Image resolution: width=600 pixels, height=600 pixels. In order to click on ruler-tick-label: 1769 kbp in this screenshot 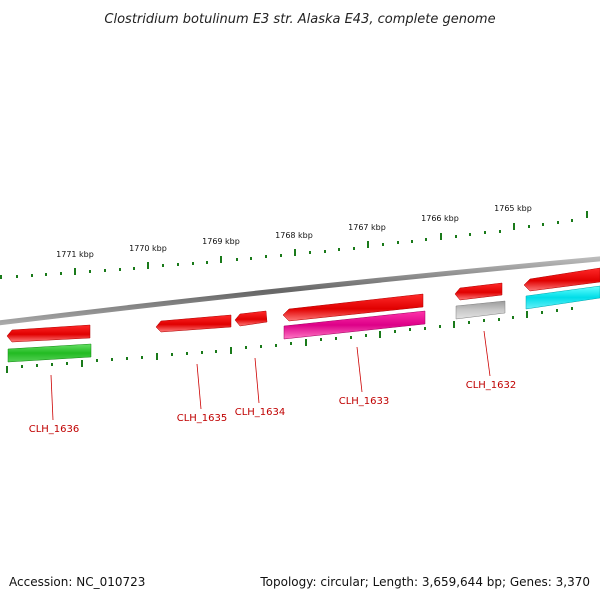, I will do `click(221, 241)`.